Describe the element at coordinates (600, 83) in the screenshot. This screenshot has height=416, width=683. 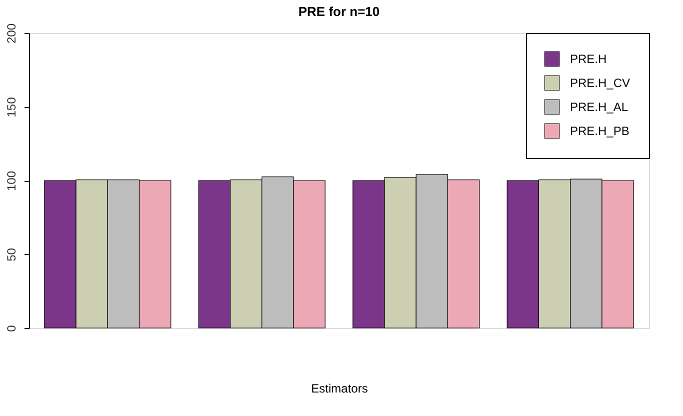
I see `legend-label: PRE.H_CV` at that location.